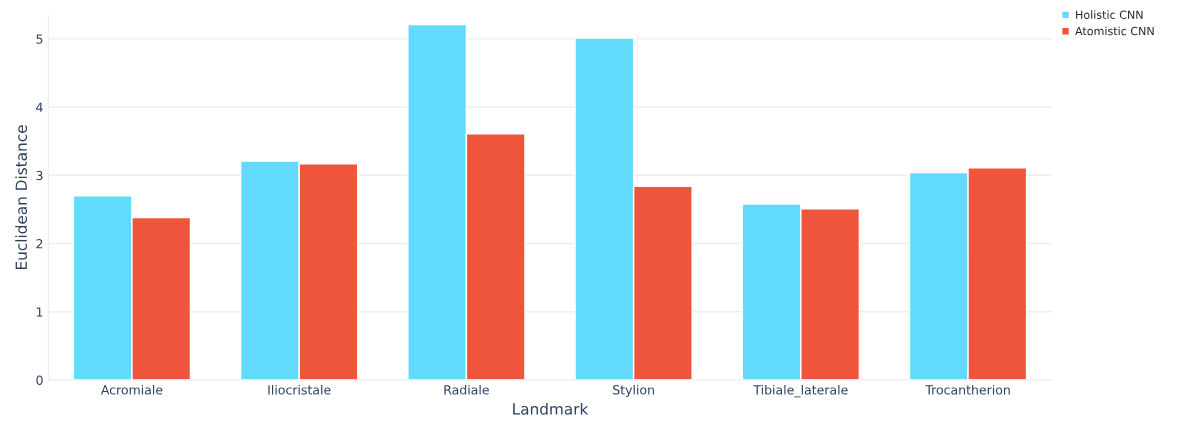 This screenshot has width=1179, height=427. What do you see at coordinates (39, 244) in the screenshot?
I see `y-tick-label: 2` at bounding box center [39, 244].